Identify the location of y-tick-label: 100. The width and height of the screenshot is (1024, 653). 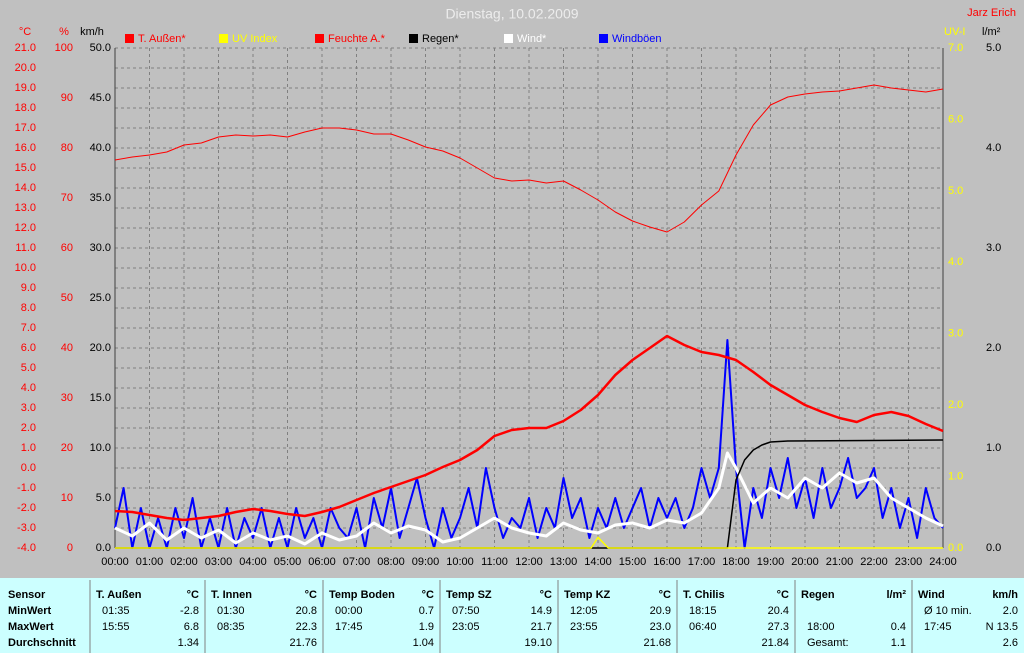
(64, 48).